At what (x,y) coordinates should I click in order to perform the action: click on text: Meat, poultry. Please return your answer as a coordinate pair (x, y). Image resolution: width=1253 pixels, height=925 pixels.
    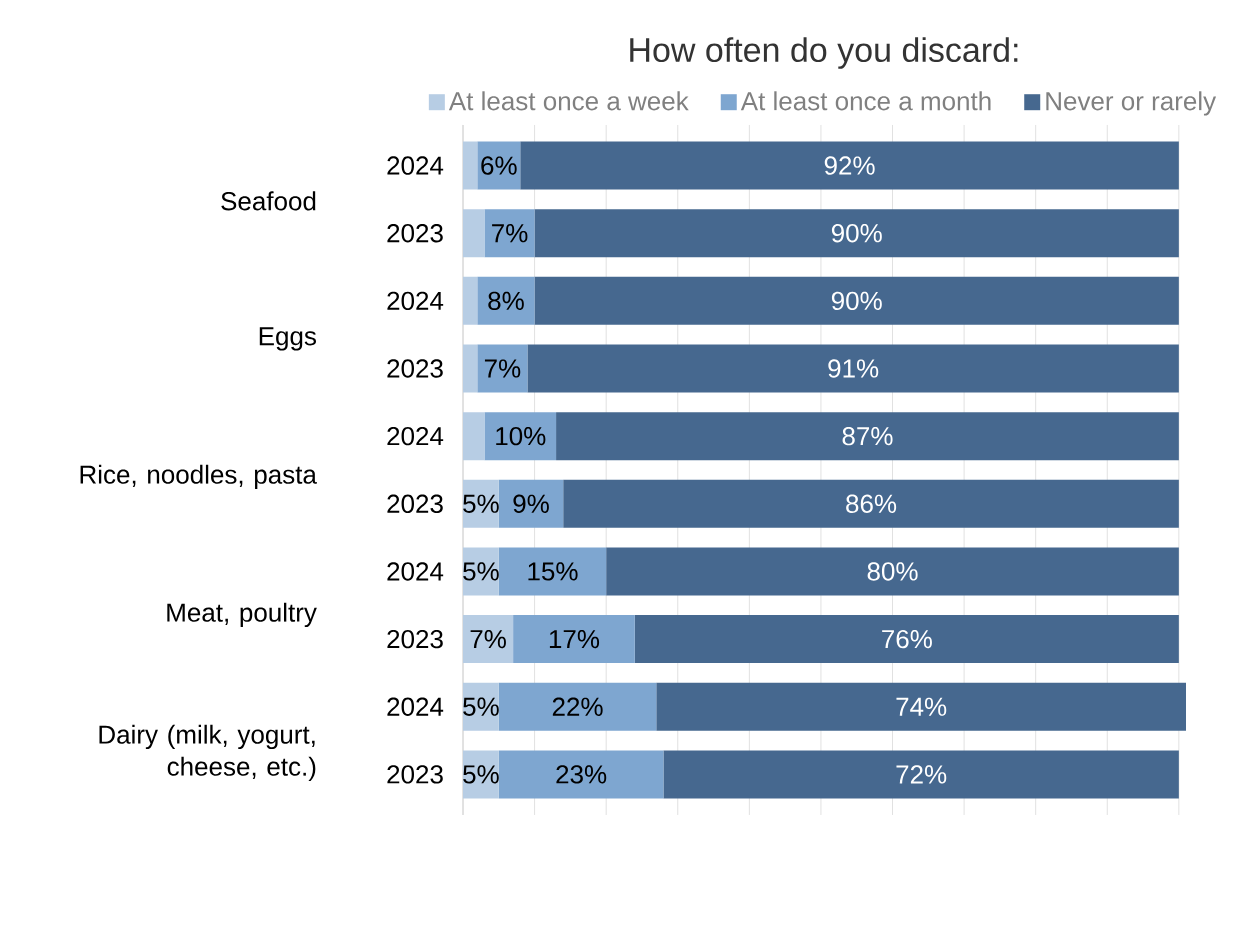
    Looking at the image, I should click on (242, 614).